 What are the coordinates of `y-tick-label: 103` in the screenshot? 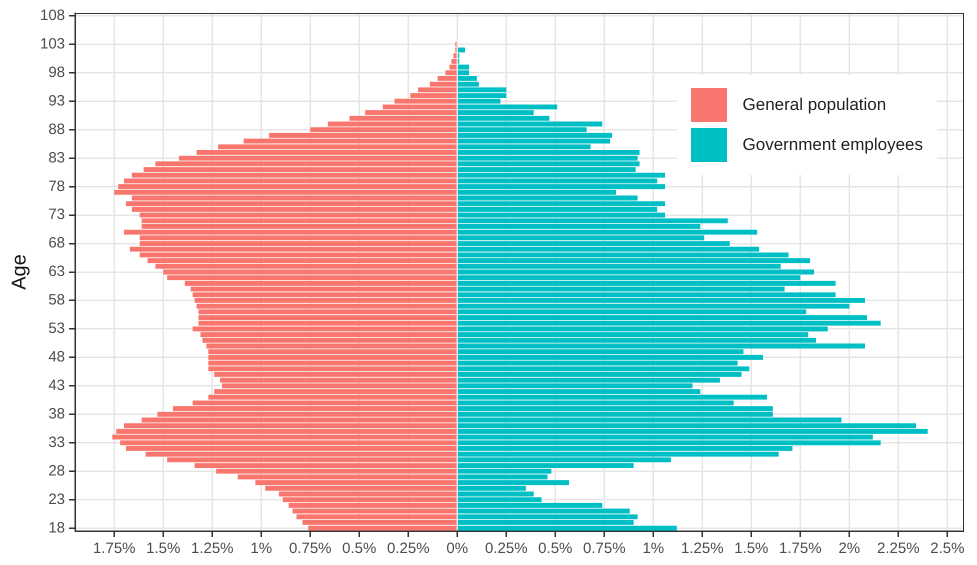 It's located at (53, 43).